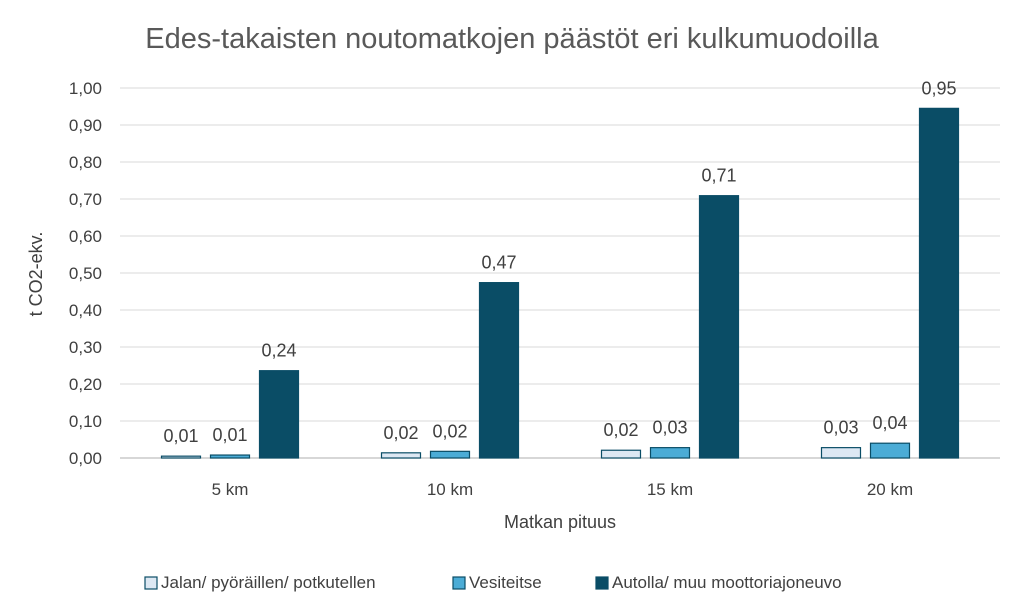 The height and width of the screenshot is (615, 1024). Describe the element at coordinates (85, 125) in the screenshot. I see `y-tick-label: 0,90` at that location.